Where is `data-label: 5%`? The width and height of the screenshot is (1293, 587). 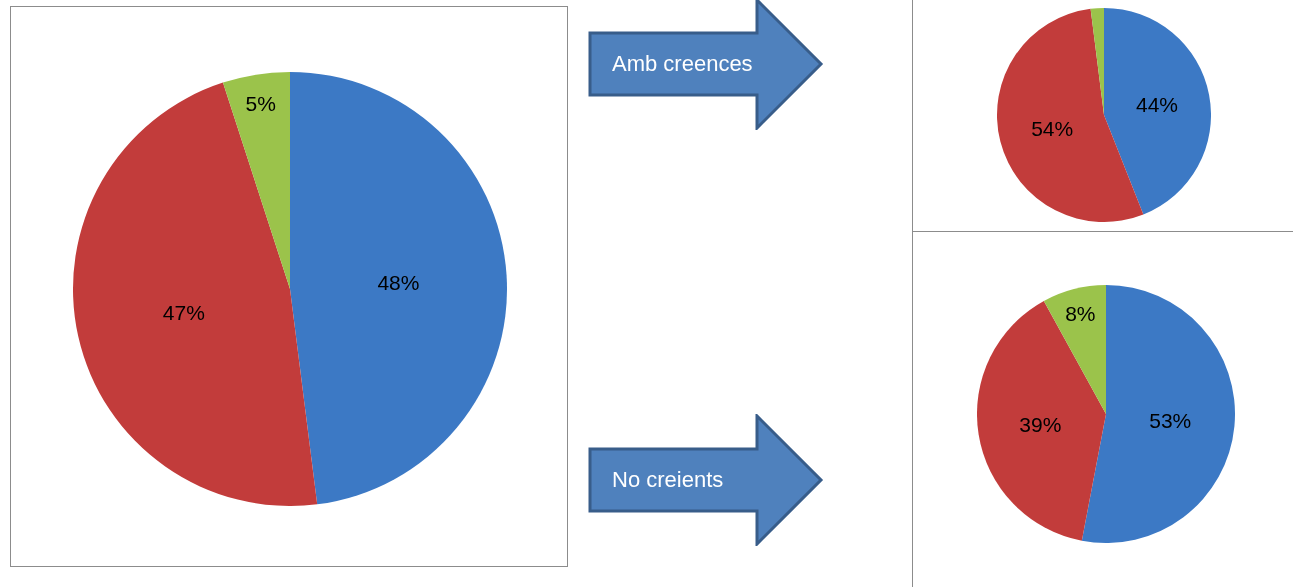
data-label: 5% is located at coordinates (260, 104).